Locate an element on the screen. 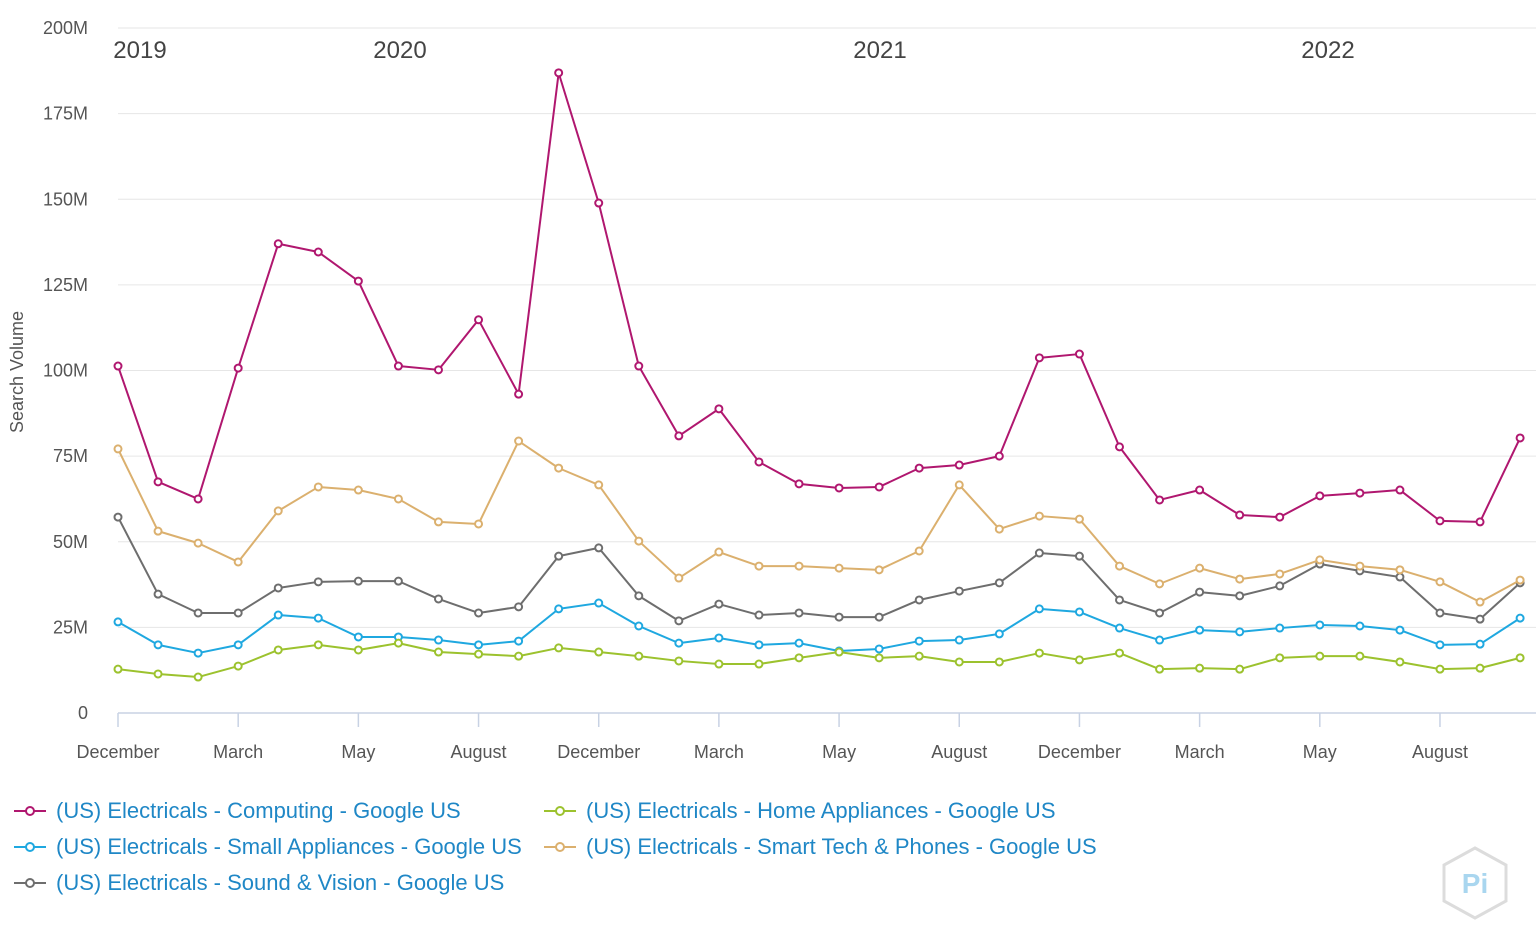 Image resolution: width=1536 pixels, height=943 pixels. y-tick-label: 50M is located at coordinates (70, 542).